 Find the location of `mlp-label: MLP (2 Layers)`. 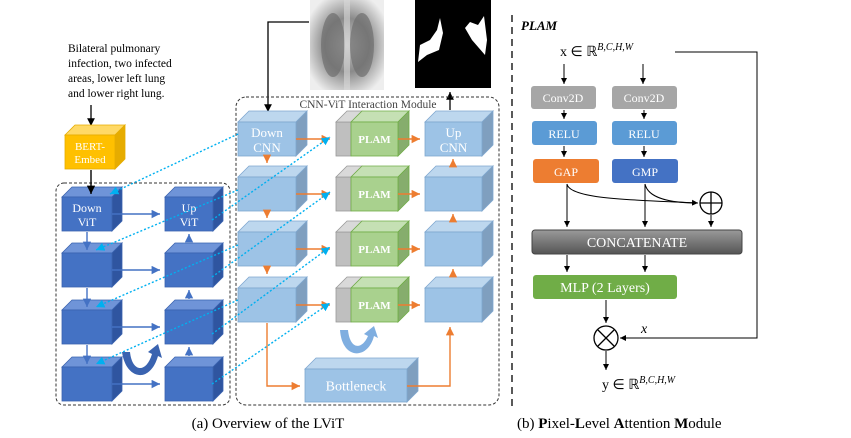

mlp-label: MLP (2 Layers) is located at coordinates (605, 288).